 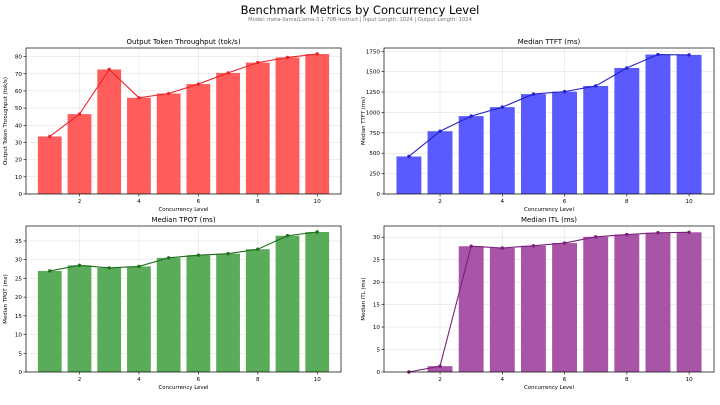 I want to click on y-tick-label: 40, so click(x=19, y=126).